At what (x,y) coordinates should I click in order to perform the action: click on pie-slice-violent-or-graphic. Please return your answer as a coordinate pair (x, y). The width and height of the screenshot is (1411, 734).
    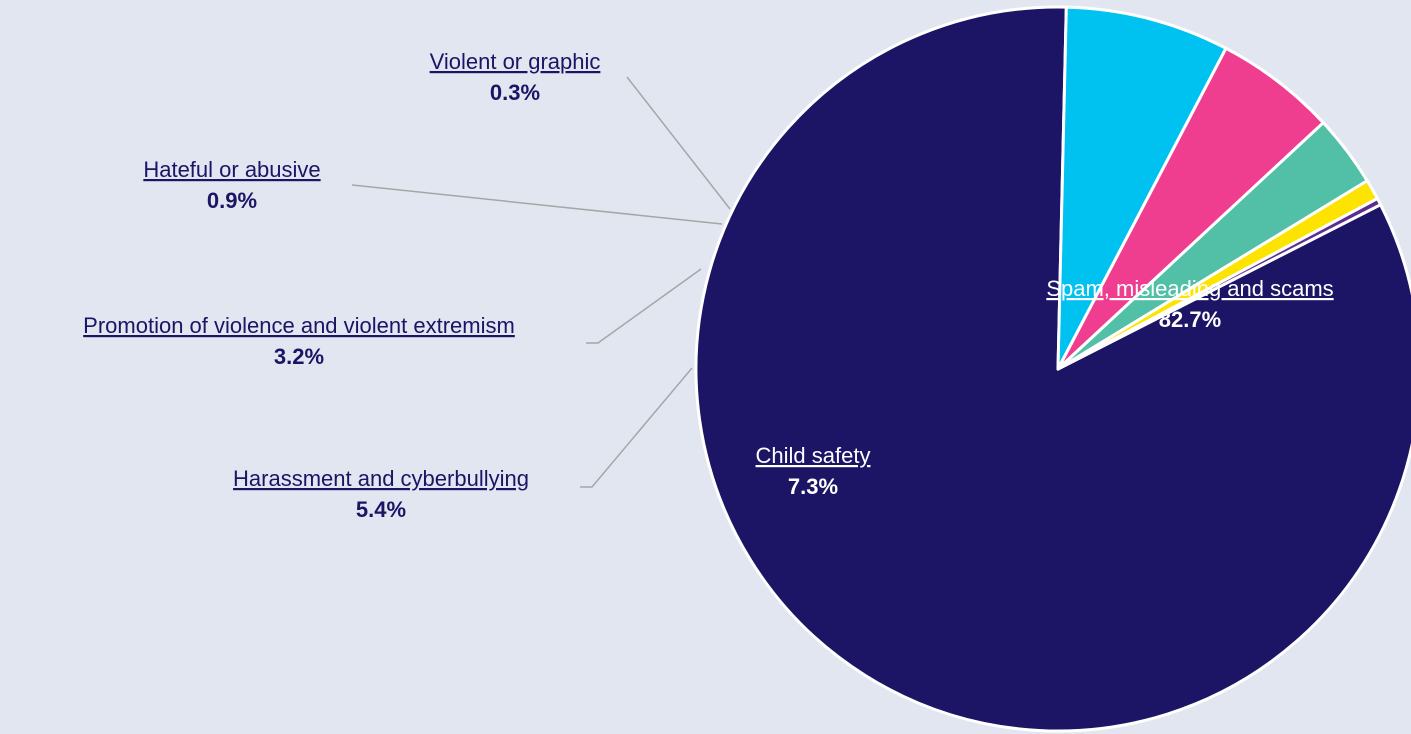
    Looking at the image, I should click on (1219, 284).